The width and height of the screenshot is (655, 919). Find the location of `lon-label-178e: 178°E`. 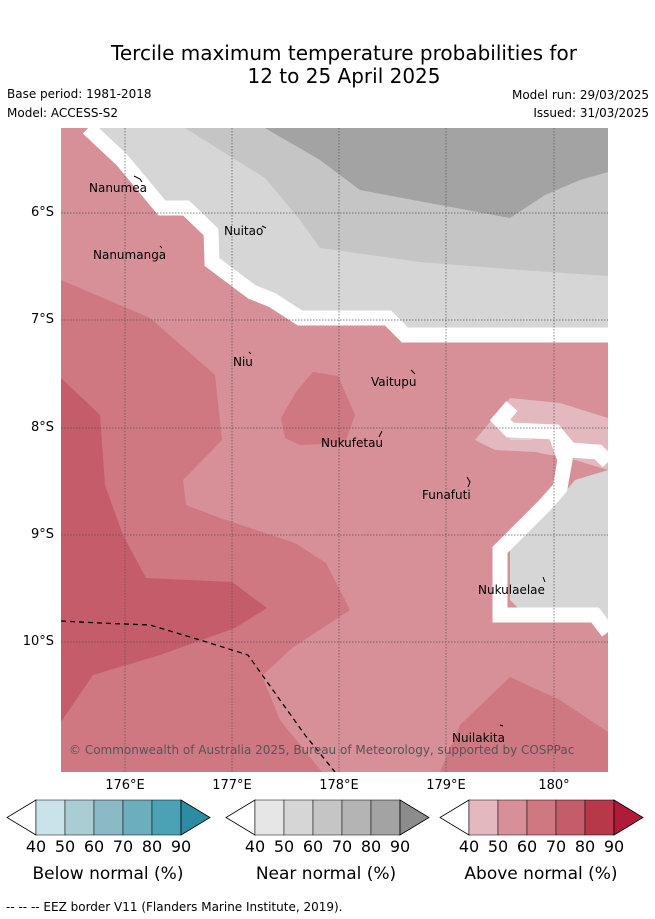

lon-label-178e: 178°E is located at coordinates (339, 785).